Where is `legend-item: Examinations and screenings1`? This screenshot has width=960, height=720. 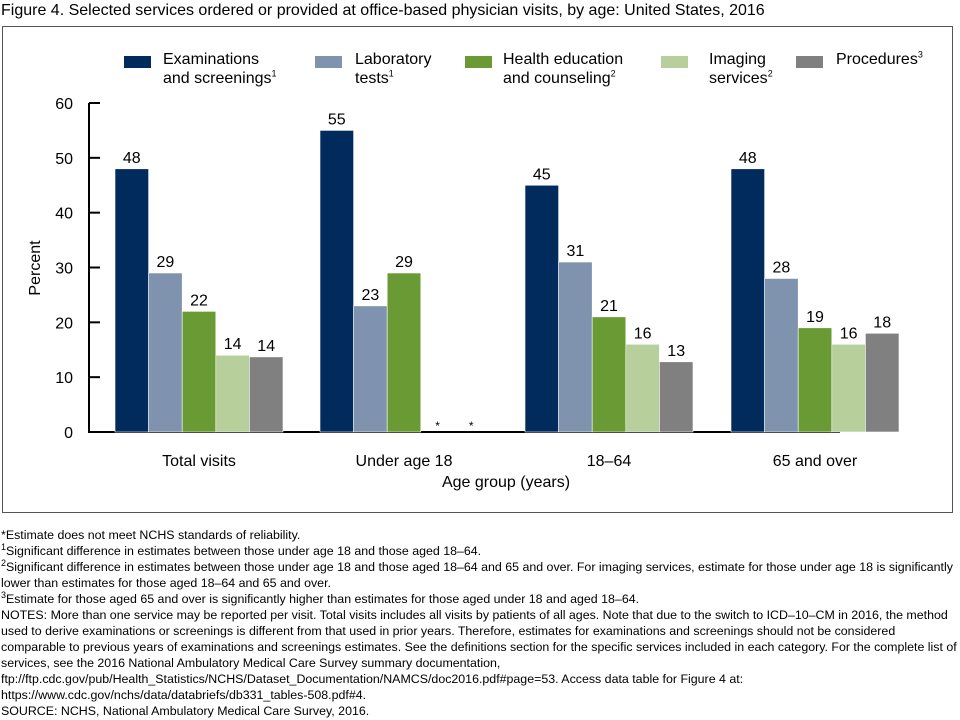 legend-item: Examinations and screenings1 is located at coordinates (220, 69).